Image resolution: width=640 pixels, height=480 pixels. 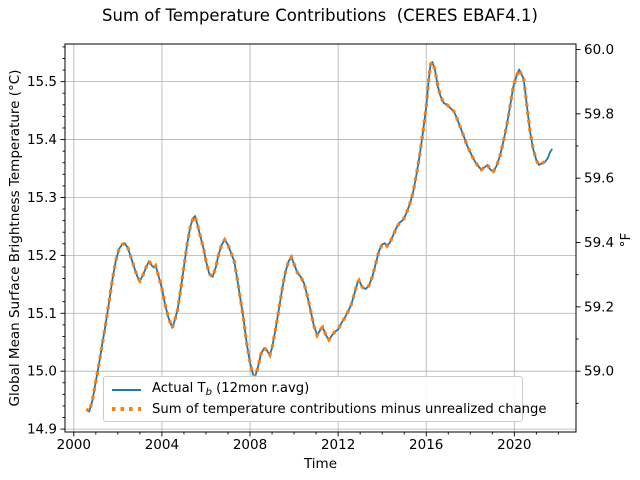 I want to click on y-right-tick-label: 59.0, so click(x=599, y=372).